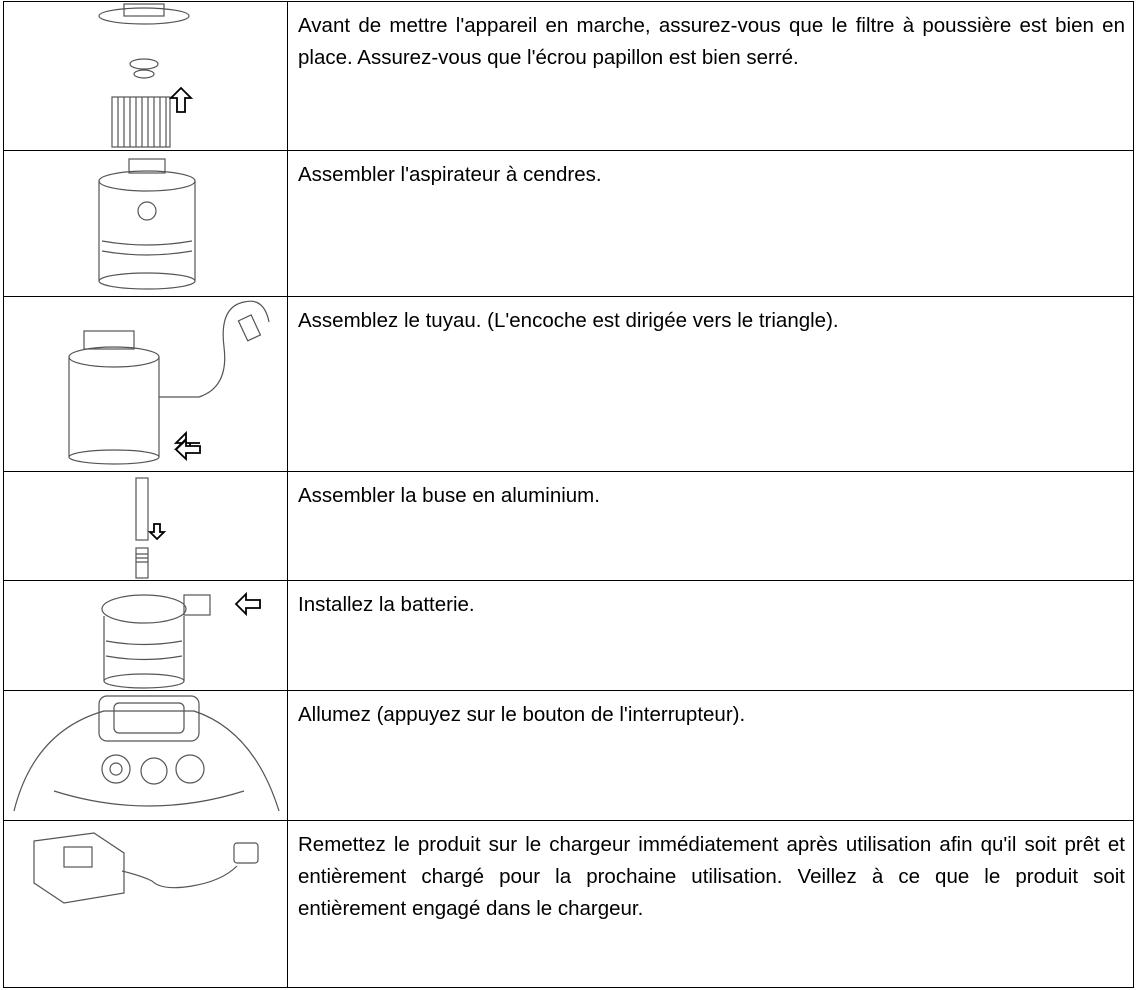 This screenshot has width=1139, height=990. Describe the element at coordinates (181, 640) in the screenshot. I see `battery-install-drawing` at that location.